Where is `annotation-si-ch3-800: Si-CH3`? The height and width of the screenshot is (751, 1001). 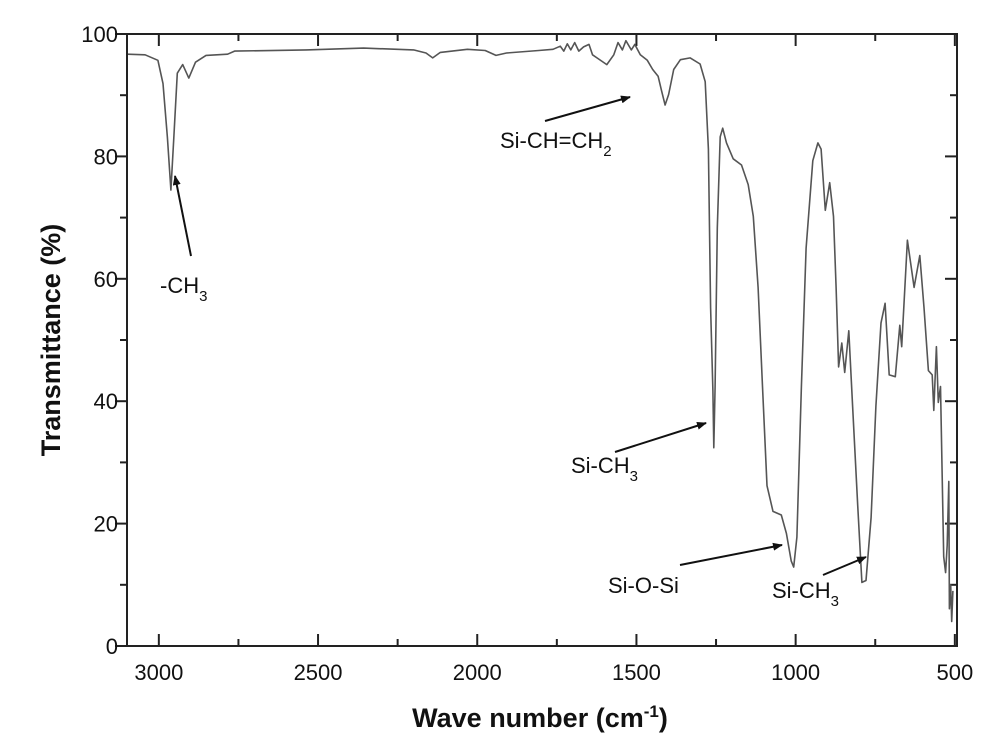
annotation-si-ch3-800: Si-CH3 is located at coordinates (819, 583).